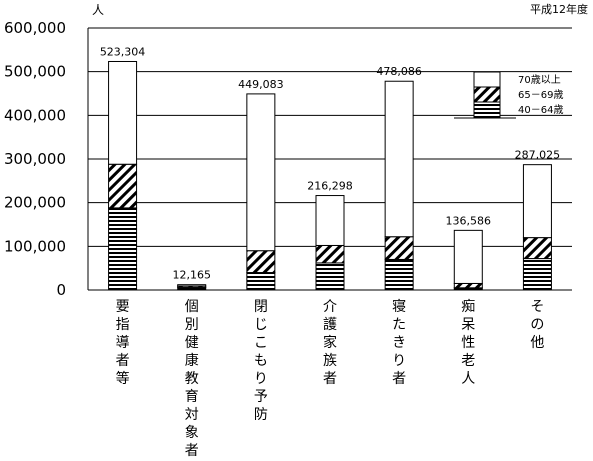 The image size is (593, 461). I want to click on category-label-char: 痴, so click(468, 307).